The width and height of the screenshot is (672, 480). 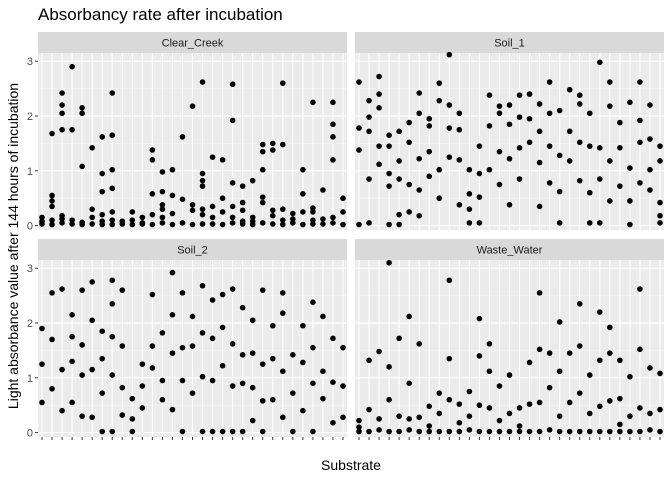 What do you see at coordinates (509, 44) in the screenshot?
I see `facet-strip-label: Soil_1` at bounding box center [509, 44].